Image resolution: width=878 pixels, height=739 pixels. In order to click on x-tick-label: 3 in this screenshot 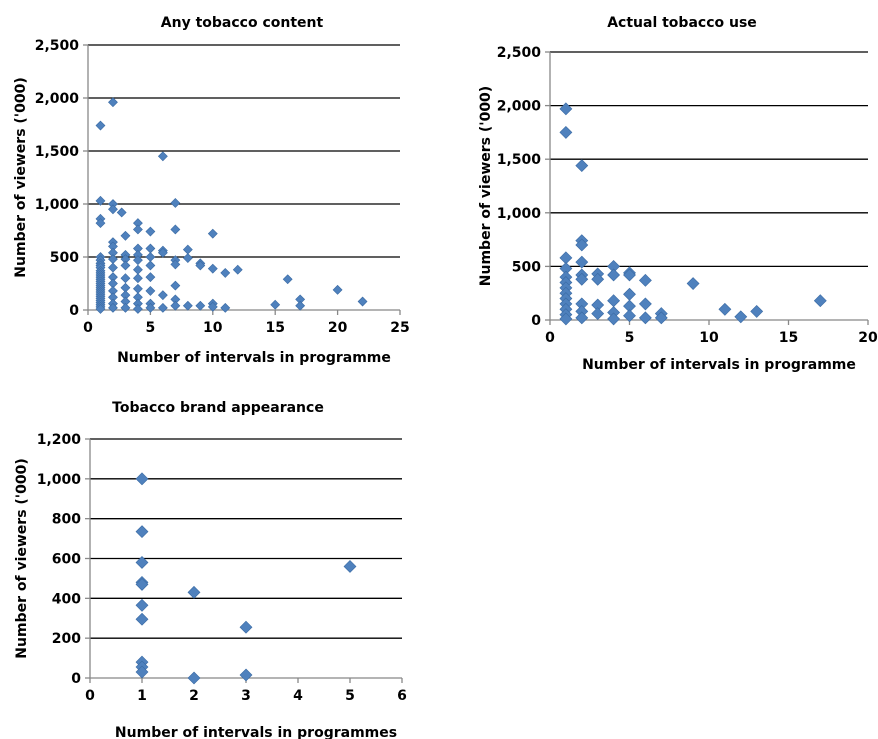, I will do `click(246, 696)`.